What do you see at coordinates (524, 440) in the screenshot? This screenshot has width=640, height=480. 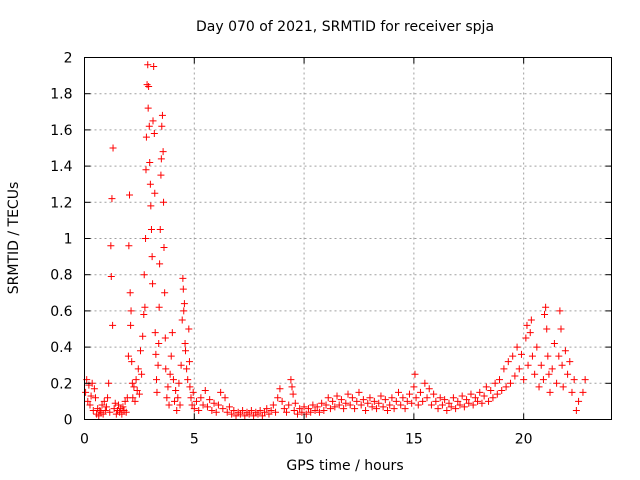 I see `x-tick-label: 20` at bounding box center [524, 440].